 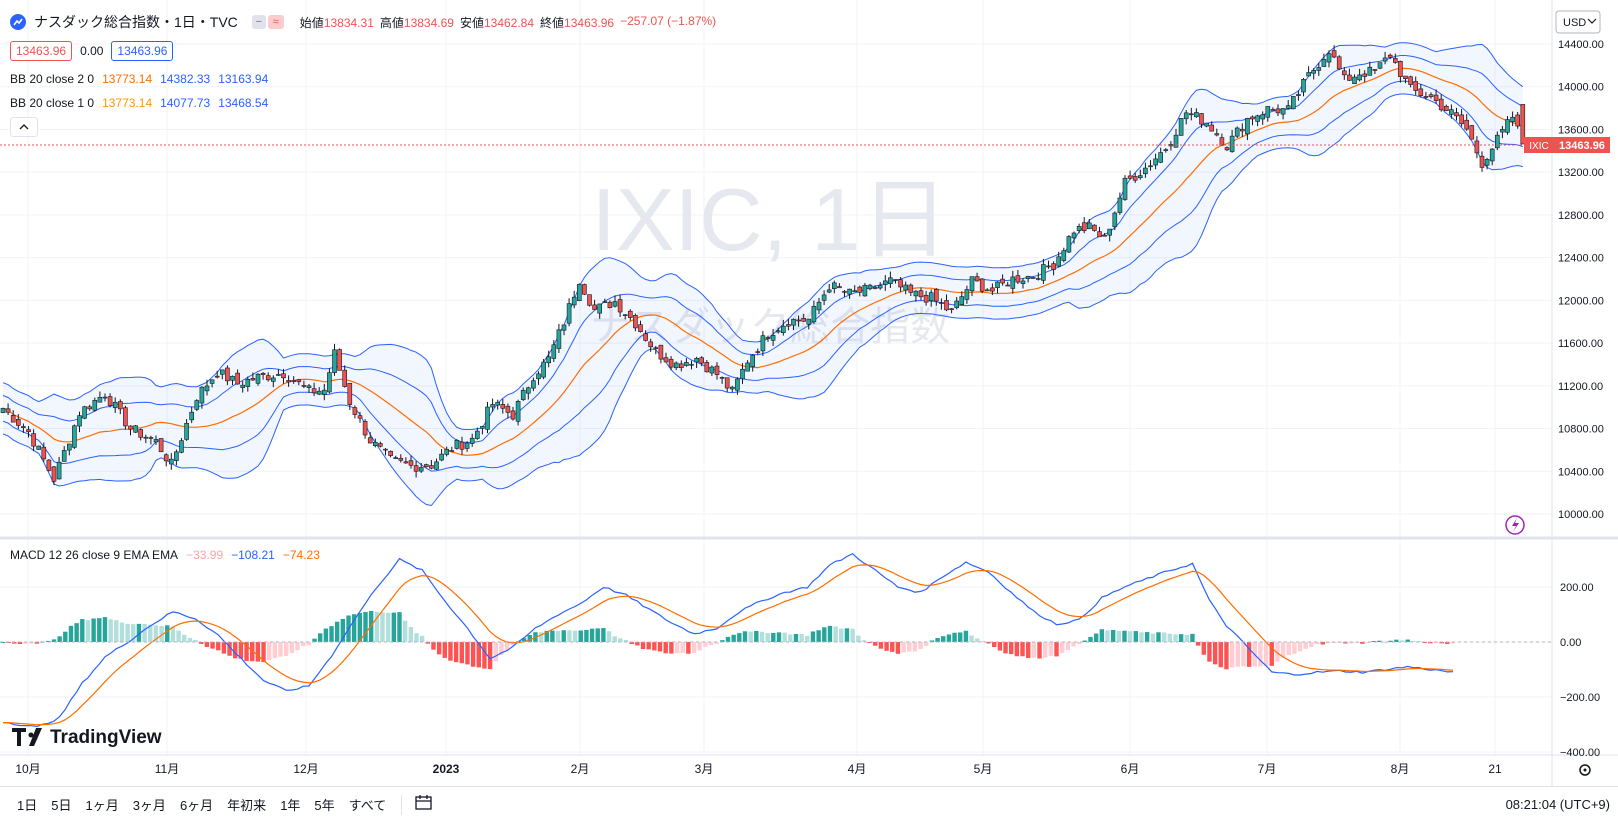 I want to click on timeframe-3m: 3ヶ月, so click(x=149, y=805).